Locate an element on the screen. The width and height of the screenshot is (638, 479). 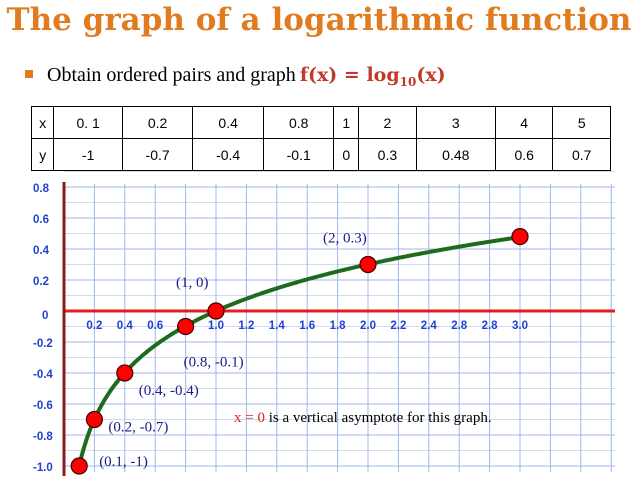
asymptote-text: is a vertical asymptote for this graph. is located at coordinates (378, 418).